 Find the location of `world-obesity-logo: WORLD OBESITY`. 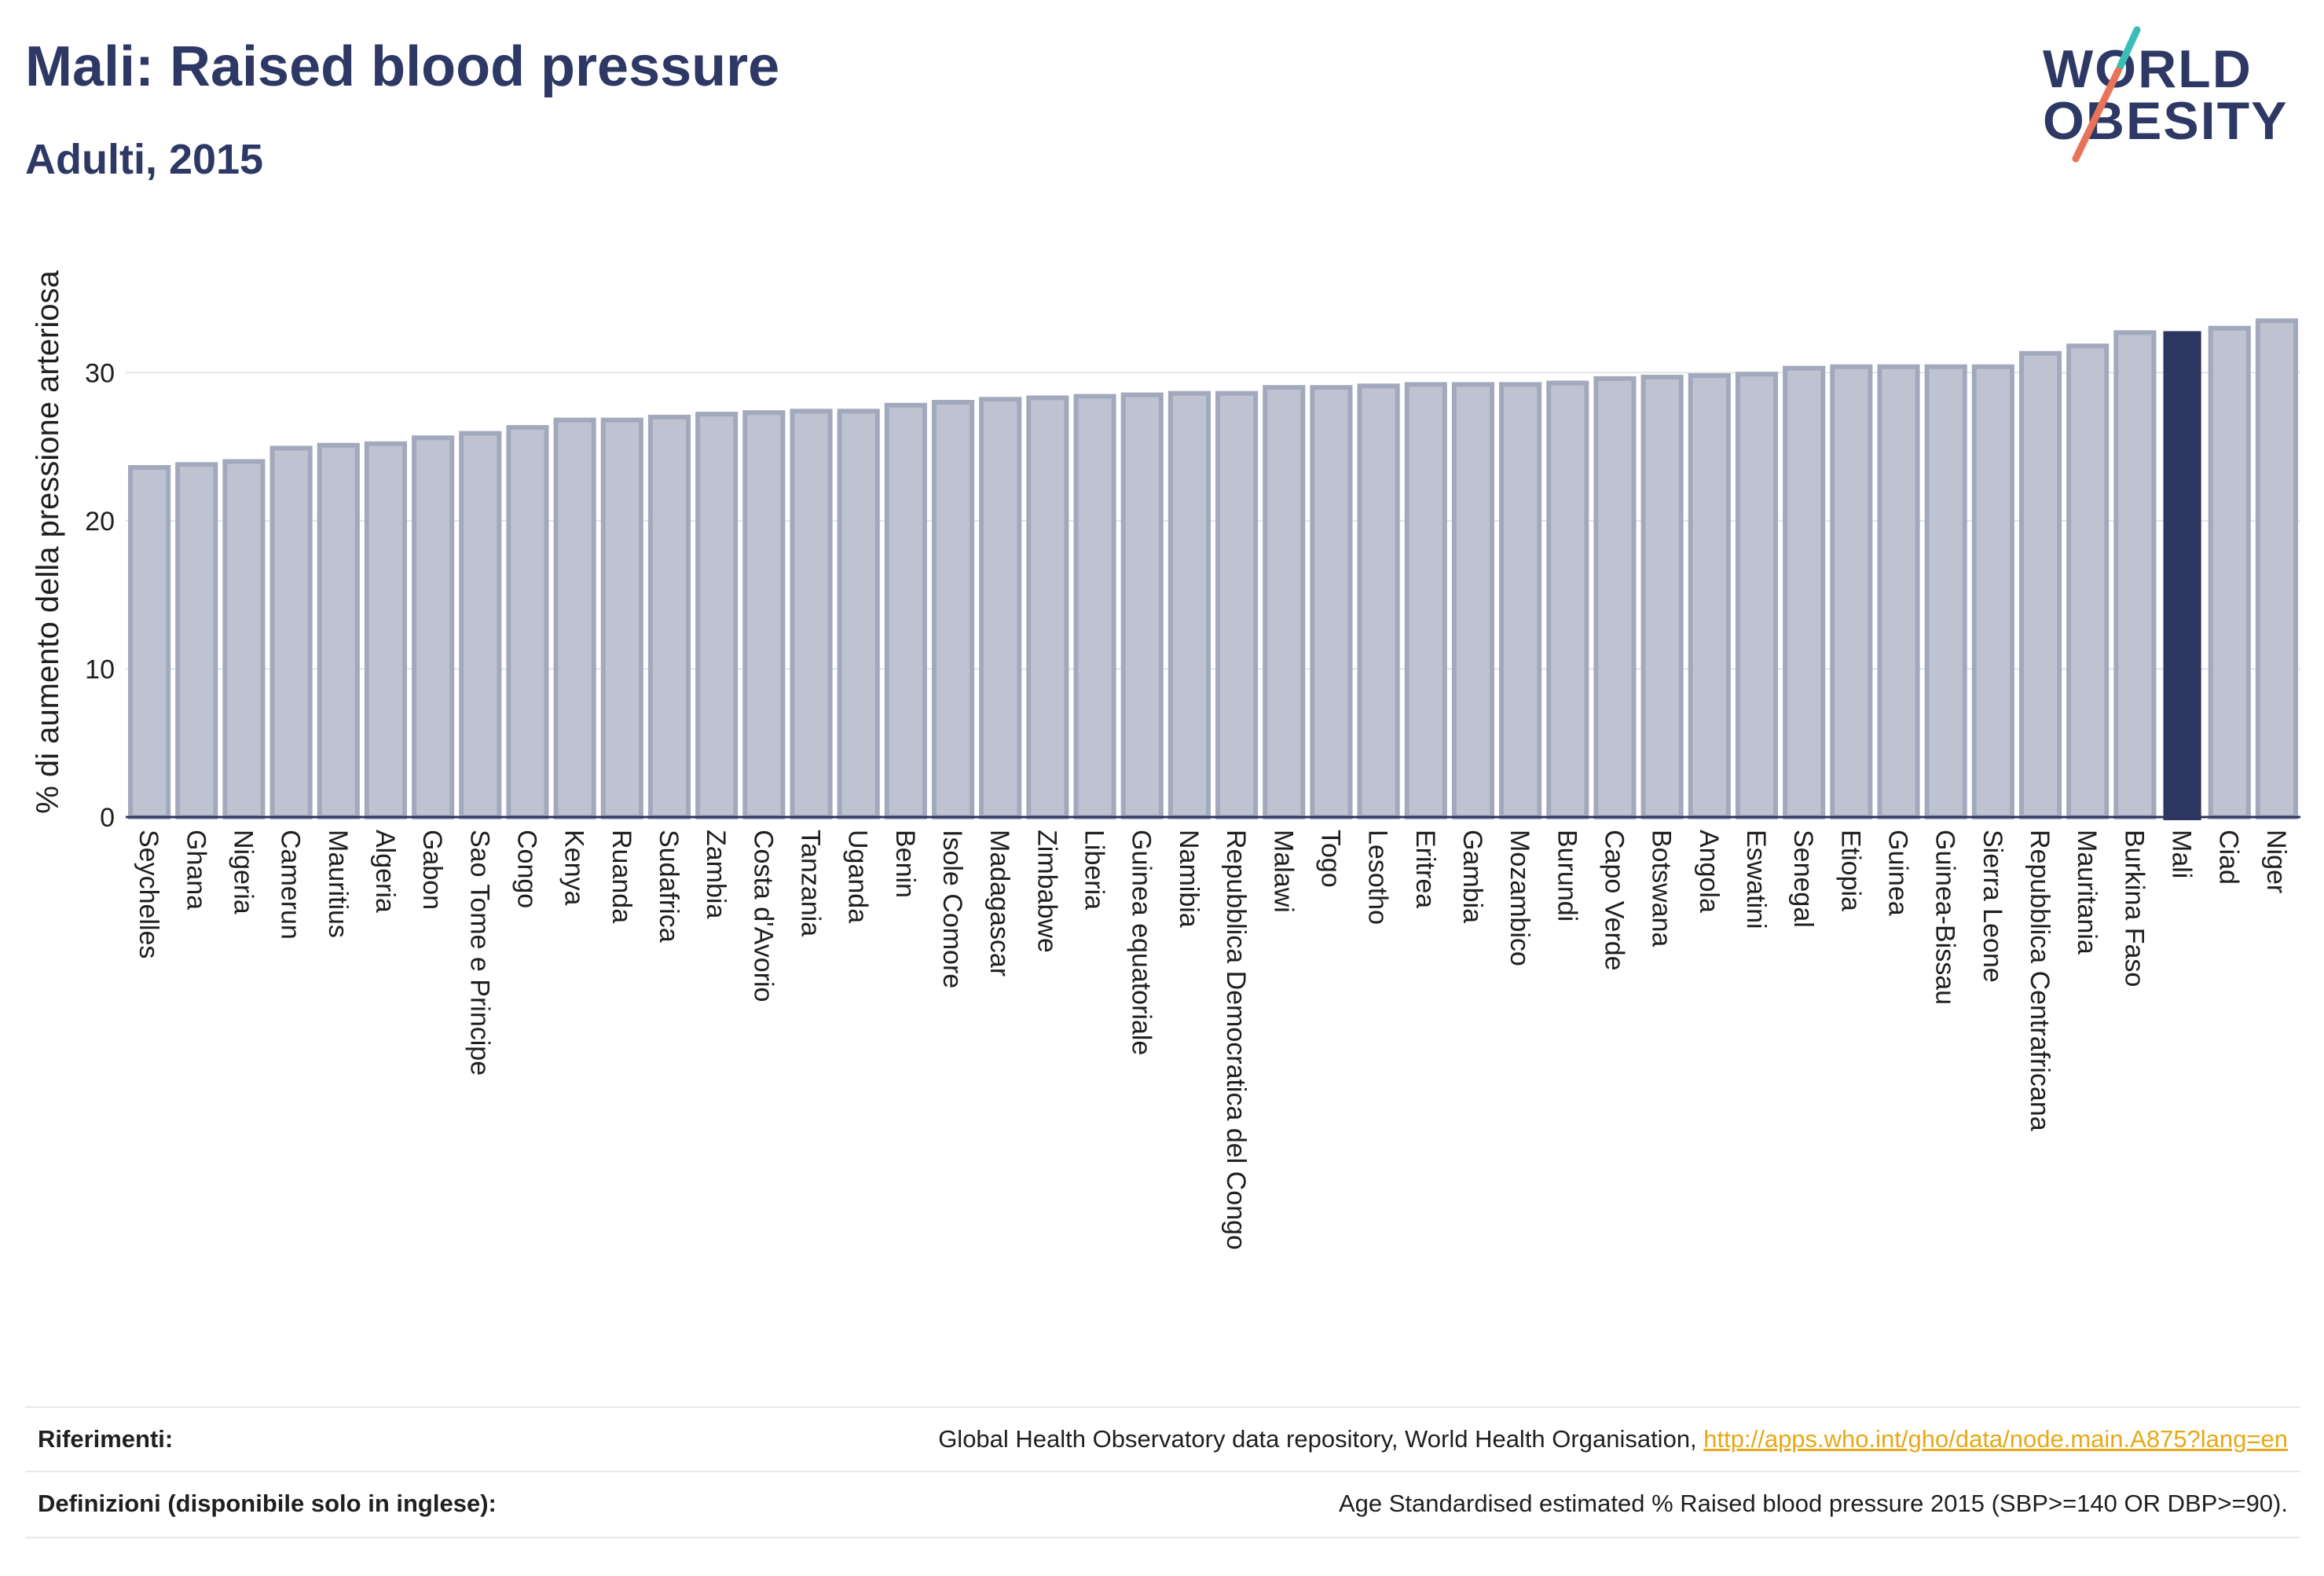

world-obesity-logo: WORLD OBESITY is located at coordinates (2176, 94).